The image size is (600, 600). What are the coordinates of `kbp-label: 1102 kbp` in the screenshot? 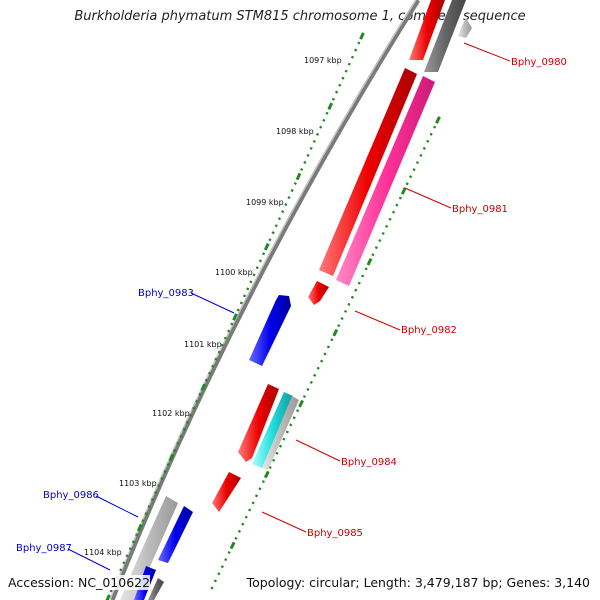 It's located at (171, 413).